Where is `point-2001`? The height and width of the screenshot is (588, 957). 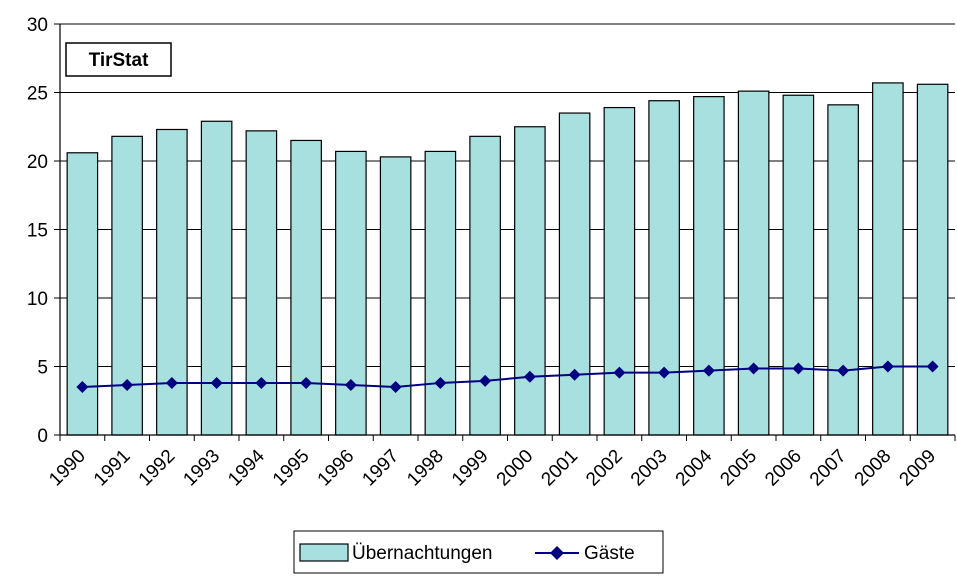
point-2001 is located at coordinates (574, 374).